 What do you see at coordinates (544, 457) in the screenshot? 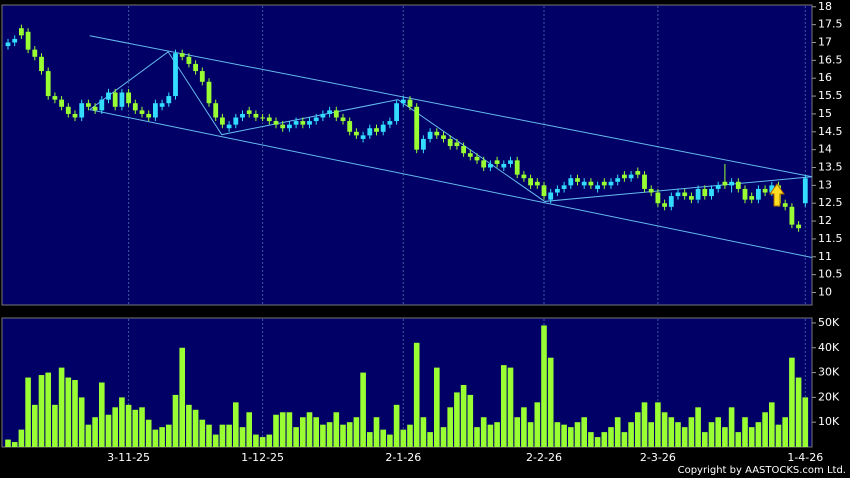
I see `x-tick-label: 2-2-26` at bounding box center [544, 457].